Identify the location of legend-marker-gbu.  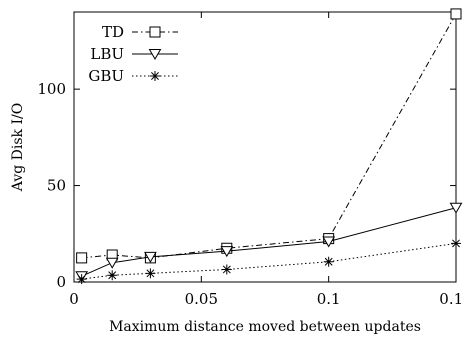
(155, 76).